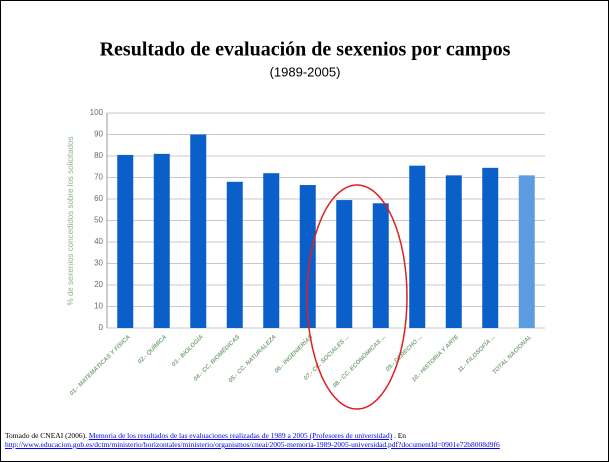  I want to click on y-tick-label: 100, so click(97, 112).